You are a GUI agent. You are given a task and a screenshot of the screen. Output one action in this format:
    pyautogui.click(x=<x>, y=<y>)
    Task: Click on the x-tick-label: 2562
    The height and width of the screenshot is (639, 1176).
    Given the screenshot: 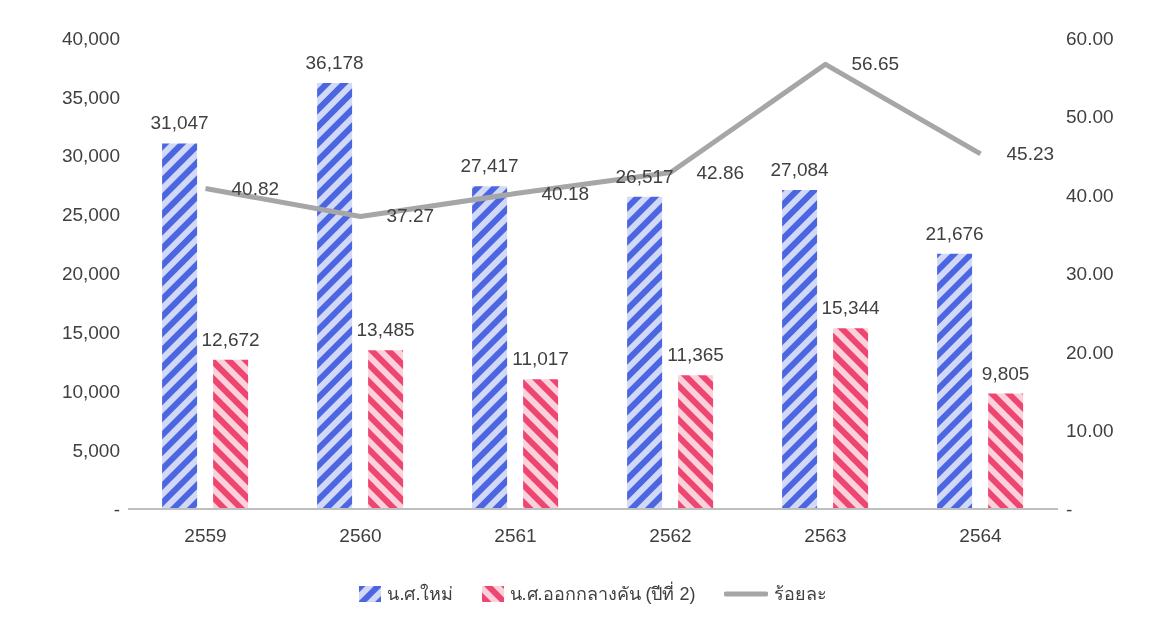 What is the action you would take?
    pyautogui.click(x=670, y=536)
    